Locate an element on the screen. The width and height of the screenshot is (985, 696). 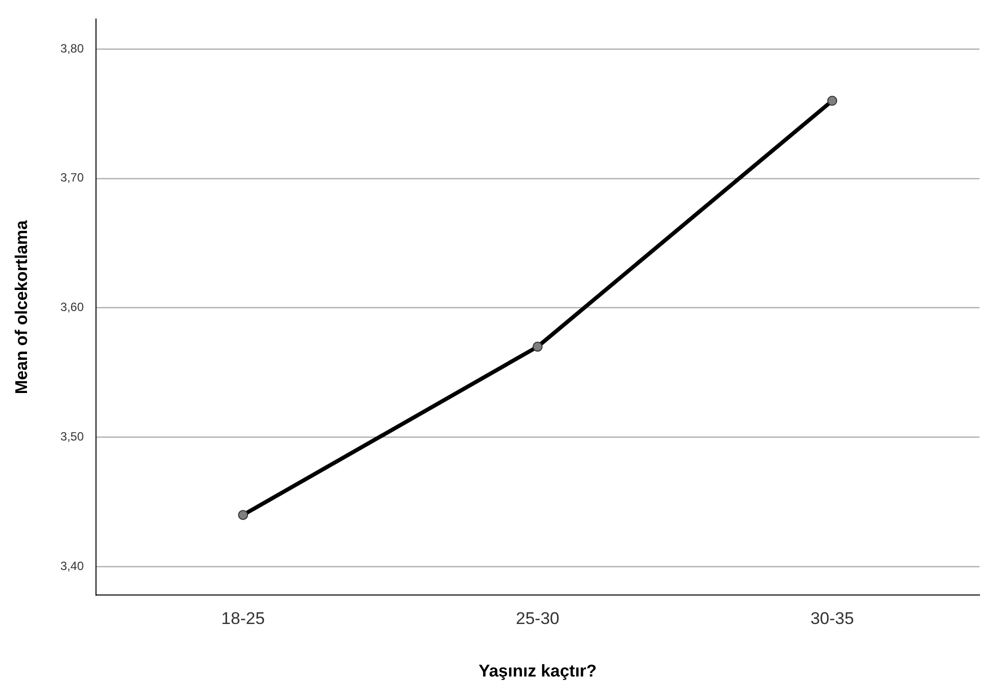
x-tick-label: 30-35 is located at coordinates (832, 618).